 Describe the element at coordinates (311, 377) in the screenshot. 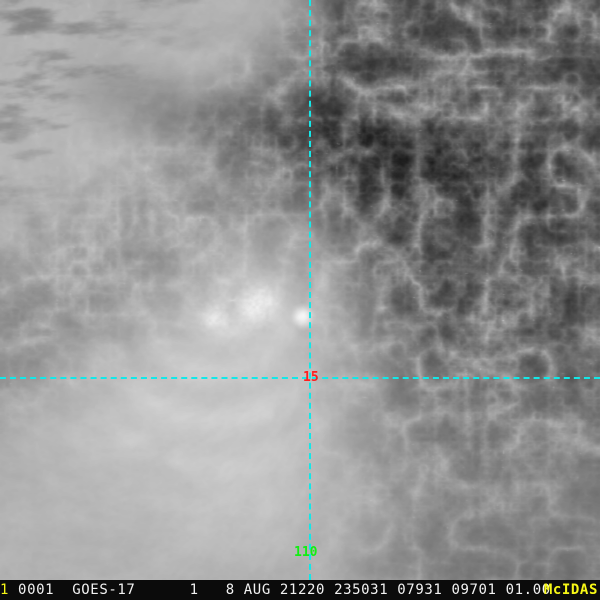

I see `latitude-label: 15` at that location.